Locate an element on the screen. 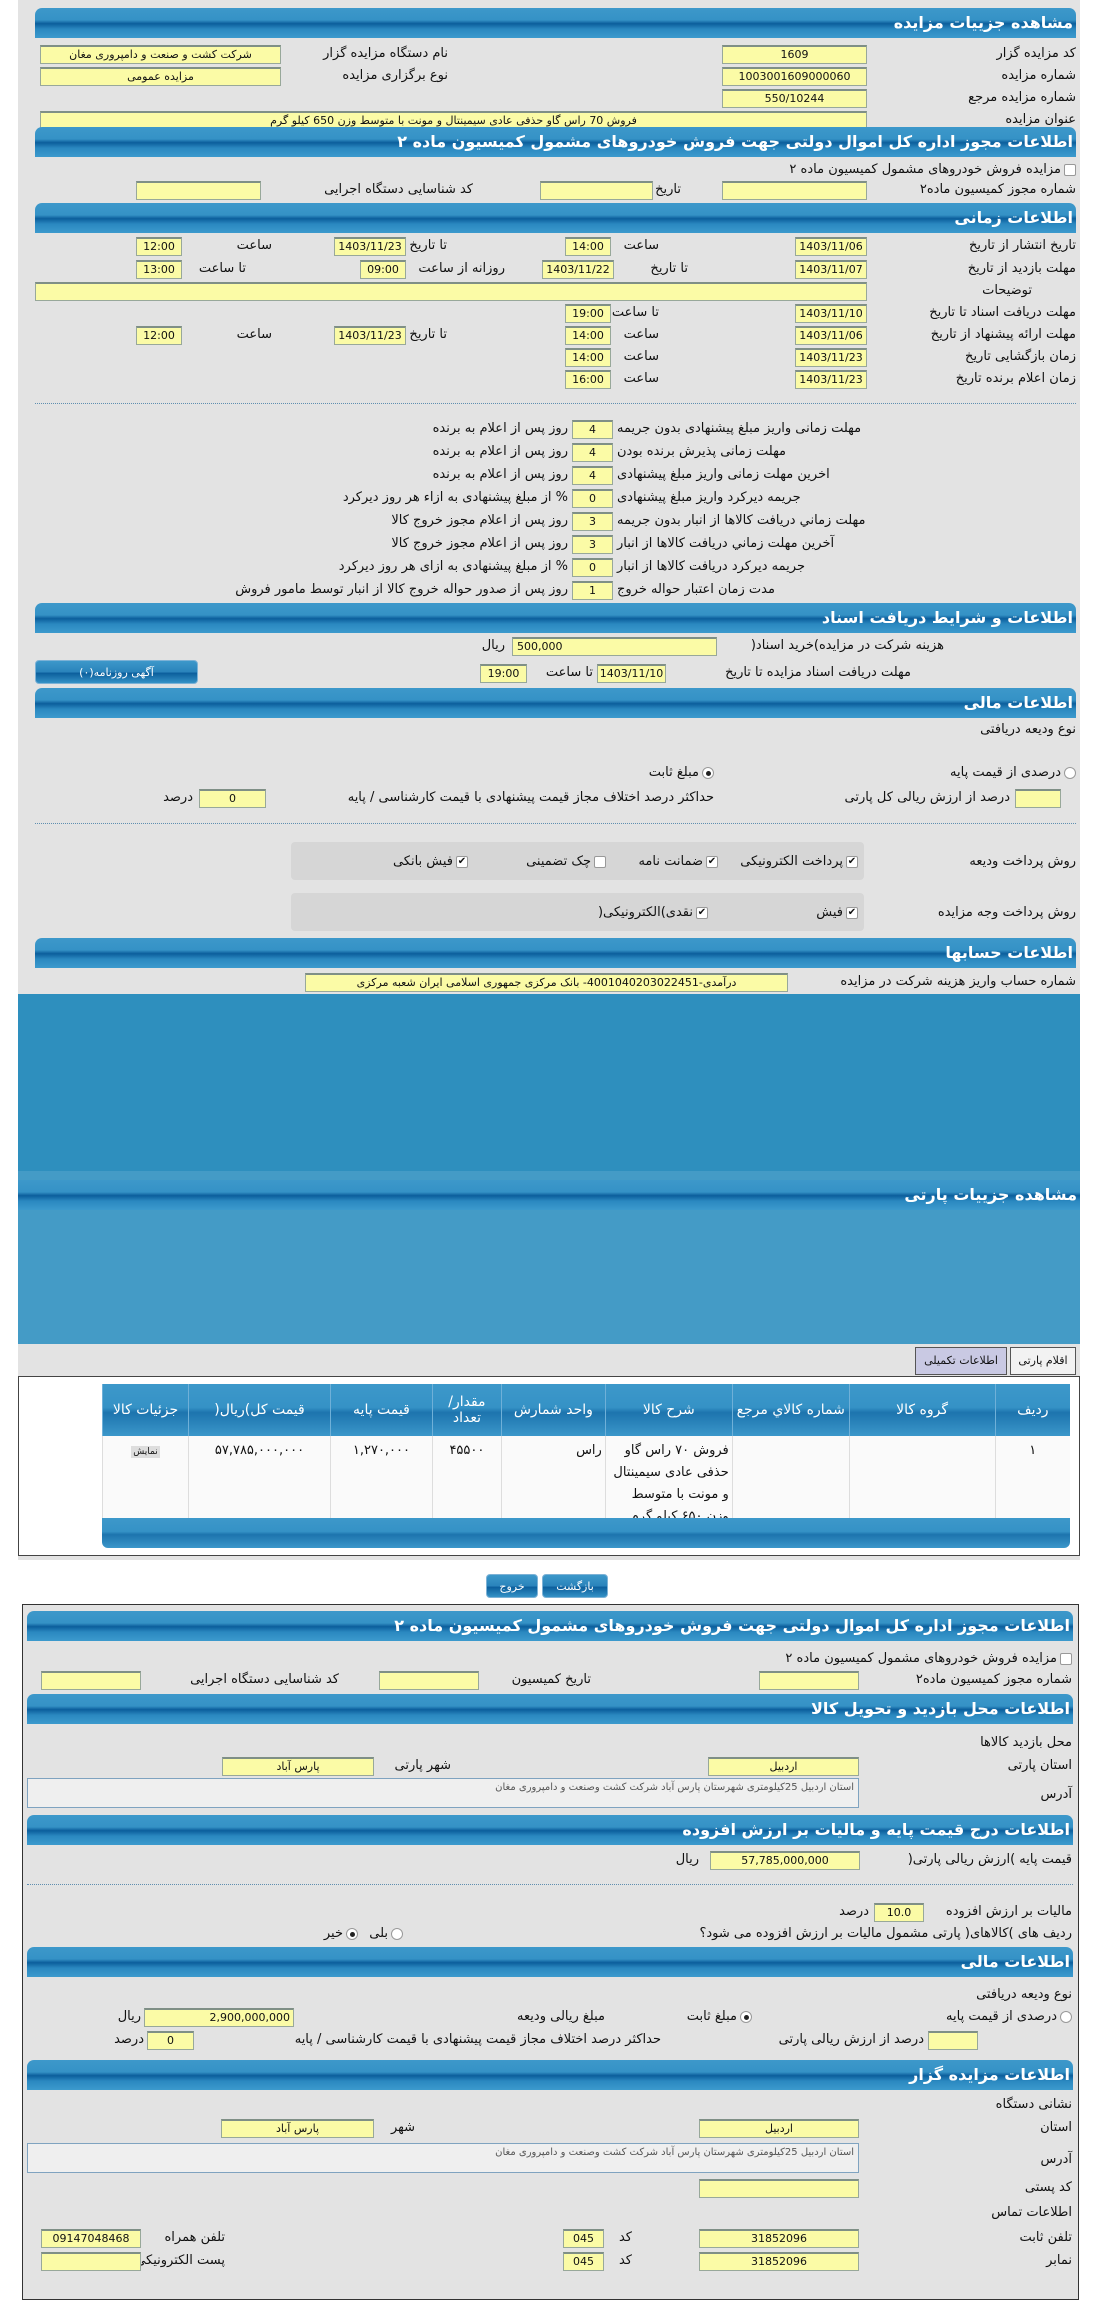  tab-party-items: اقلام پارتی is located at coordinates (1043, 1361).